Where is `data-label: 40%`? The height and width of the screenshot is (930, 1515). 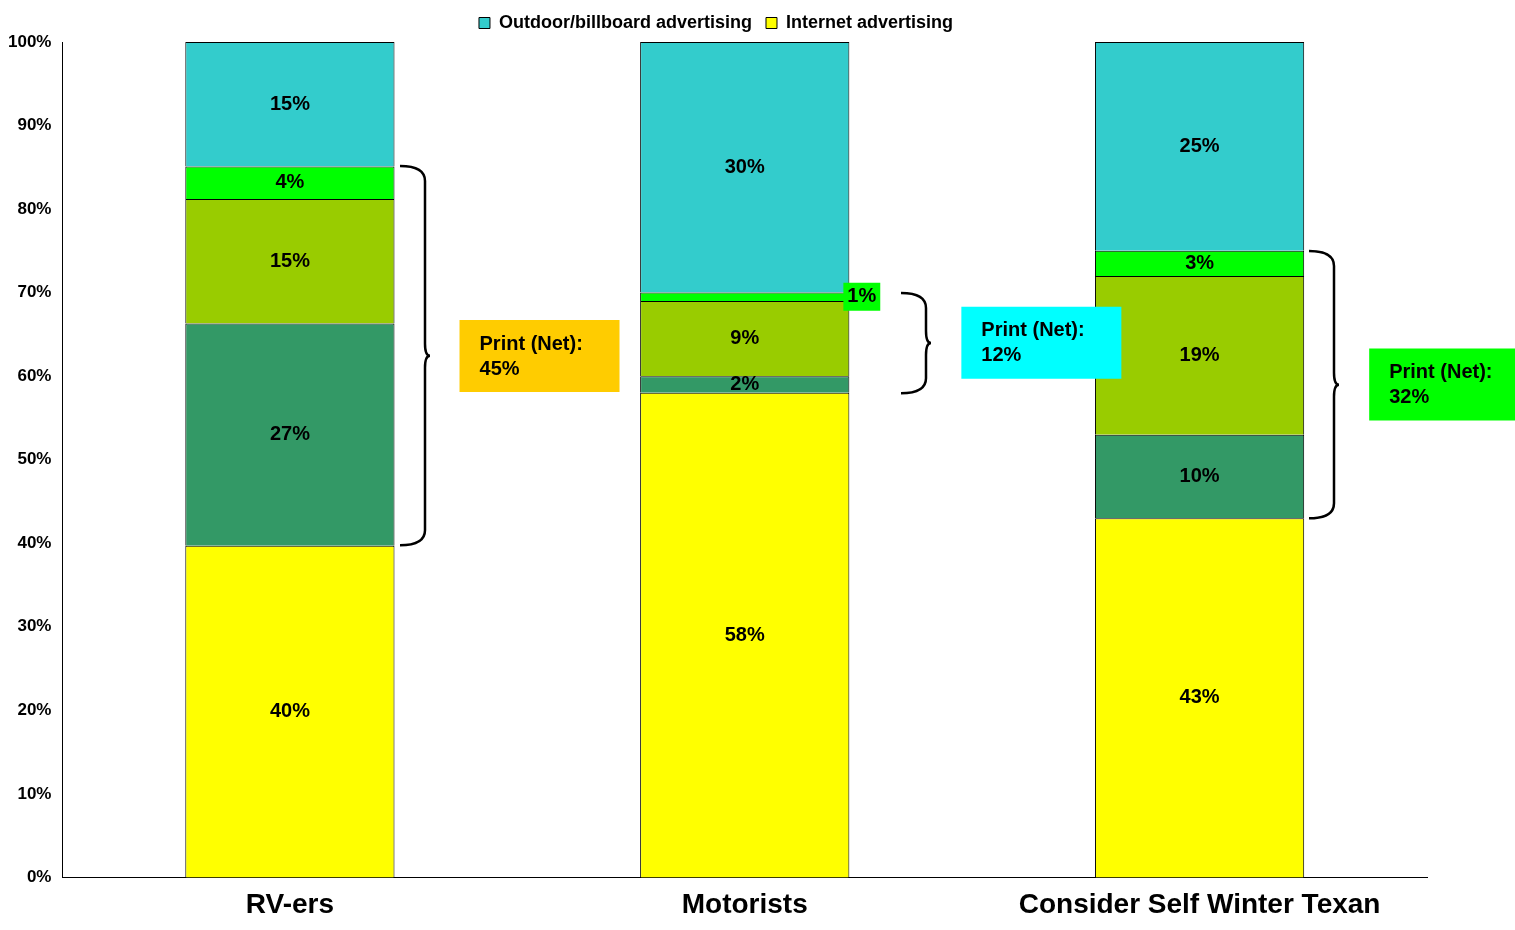
data-label: 40% is located at coordinates (290, 710).